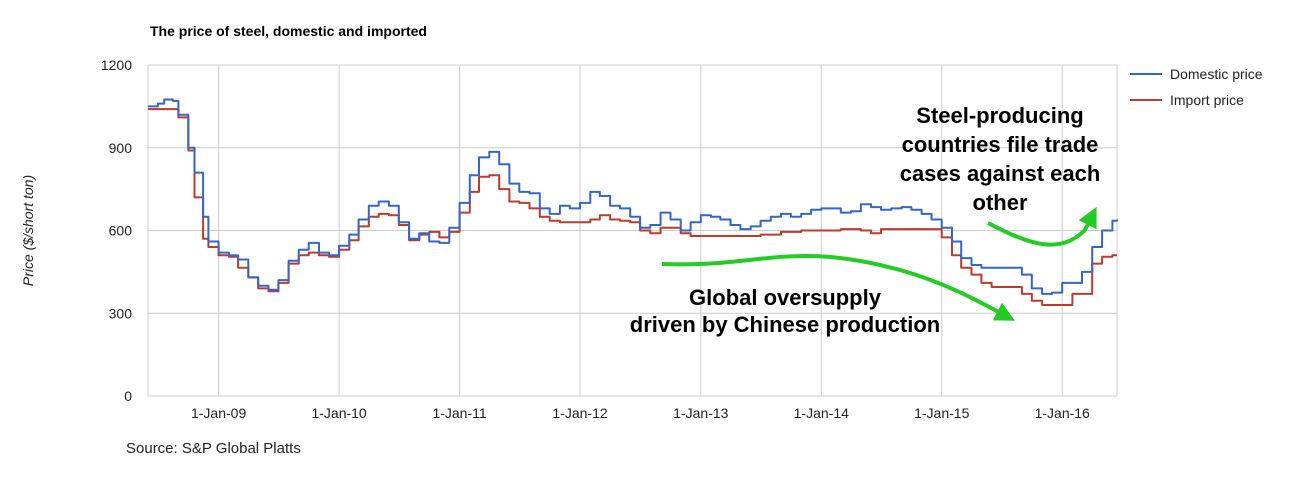  I want to click on trade-cases-annotation-line: Steel-producing, so click(999, 115).